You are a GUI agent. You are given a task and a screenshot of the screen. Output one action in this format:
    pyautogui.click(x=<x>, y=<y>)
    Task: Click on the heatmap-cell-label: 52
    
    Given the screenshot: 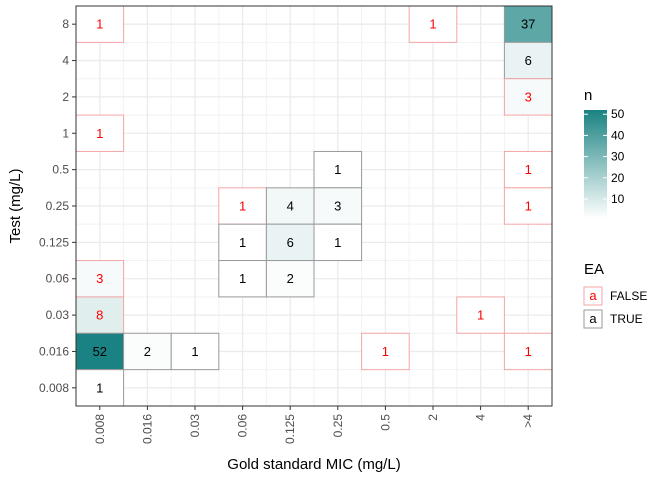 What is the action you would take?
    pyautogui.click(x=100, y=351)
    